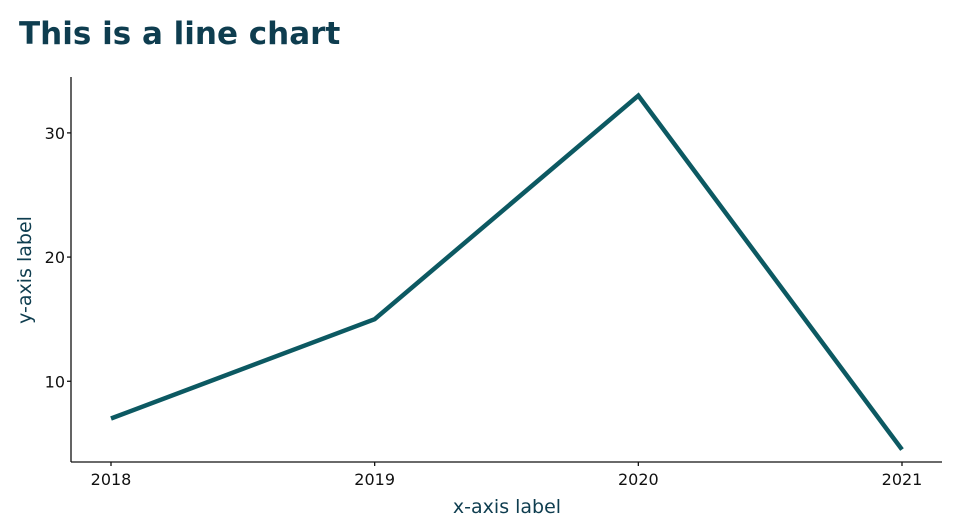  Describe the element at coordinates (55, 257) in the screenshot. I see `y-tick-label: 20` at that location.